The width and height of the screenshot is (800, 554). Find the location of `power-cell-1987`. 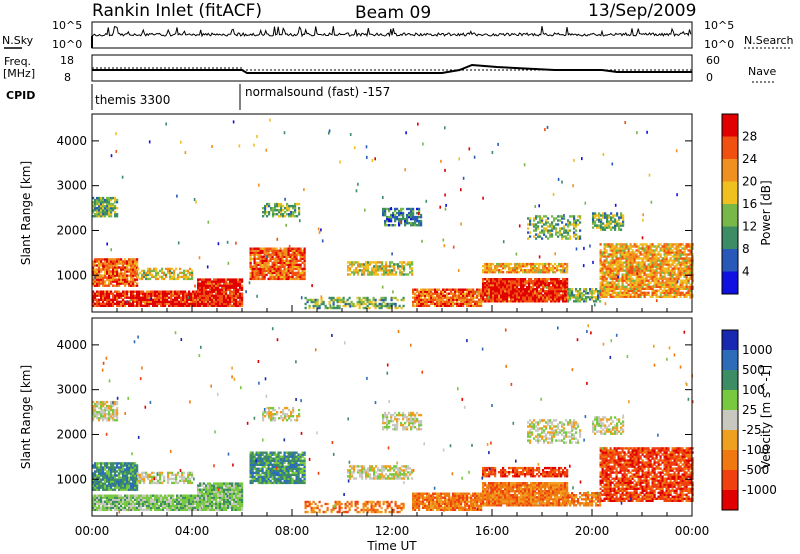

power-cell-1987 is located at coordinates (386, 268).